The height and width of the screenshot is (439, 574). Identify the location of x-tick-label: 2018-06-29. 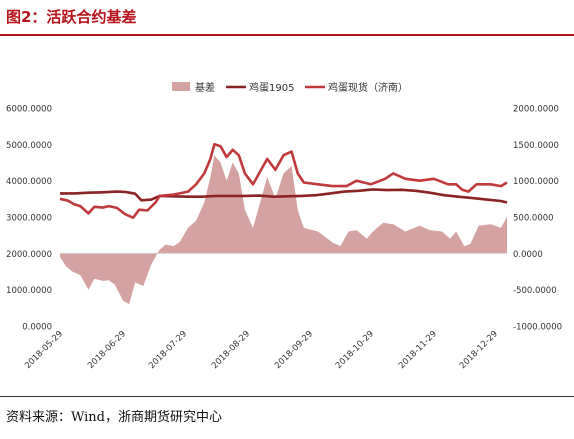
(107, 350).